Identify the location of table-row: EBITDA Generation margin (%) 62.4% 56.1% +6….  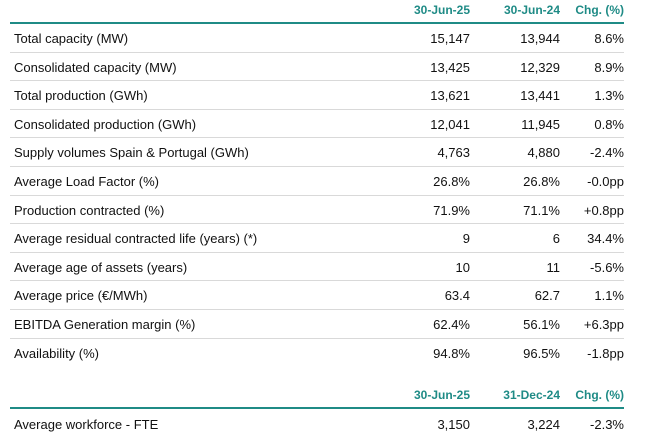
(317, 324).